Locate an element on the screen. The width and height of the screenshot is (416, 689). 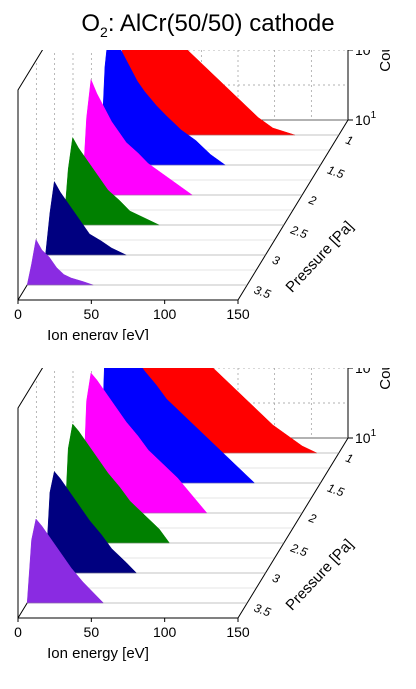
series-area-p1.5 is located at coordinates (163, 108).